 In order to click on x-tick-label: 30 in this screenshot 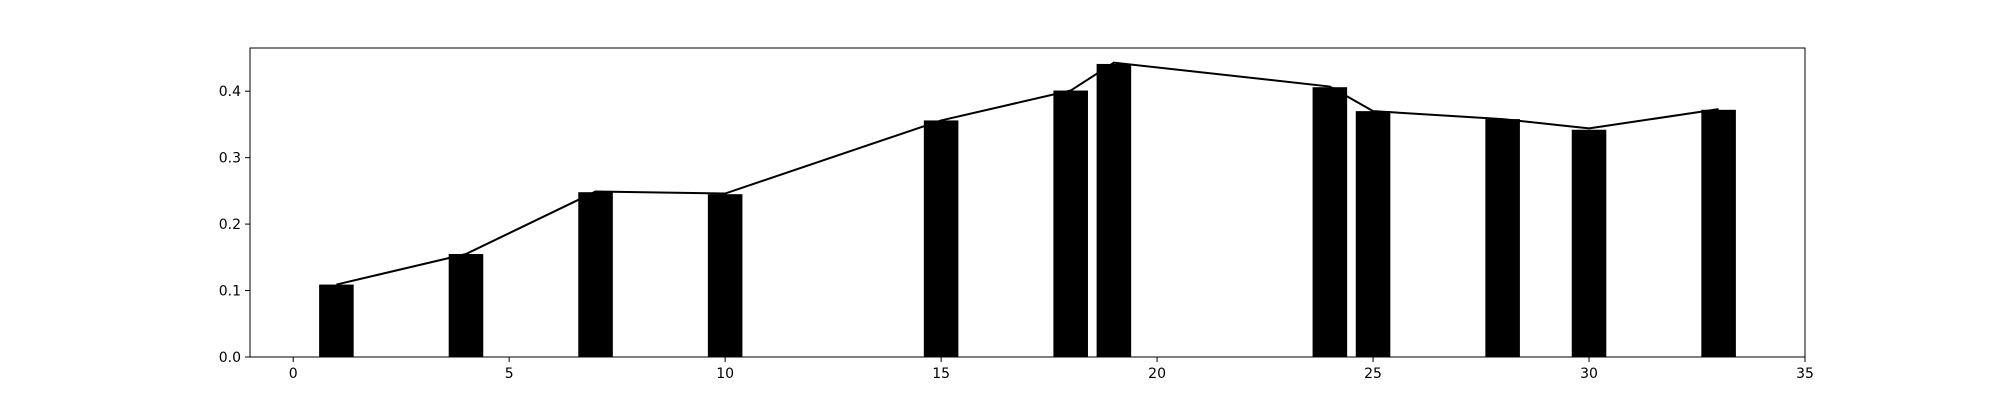, I will do `click(1589, 374)`.